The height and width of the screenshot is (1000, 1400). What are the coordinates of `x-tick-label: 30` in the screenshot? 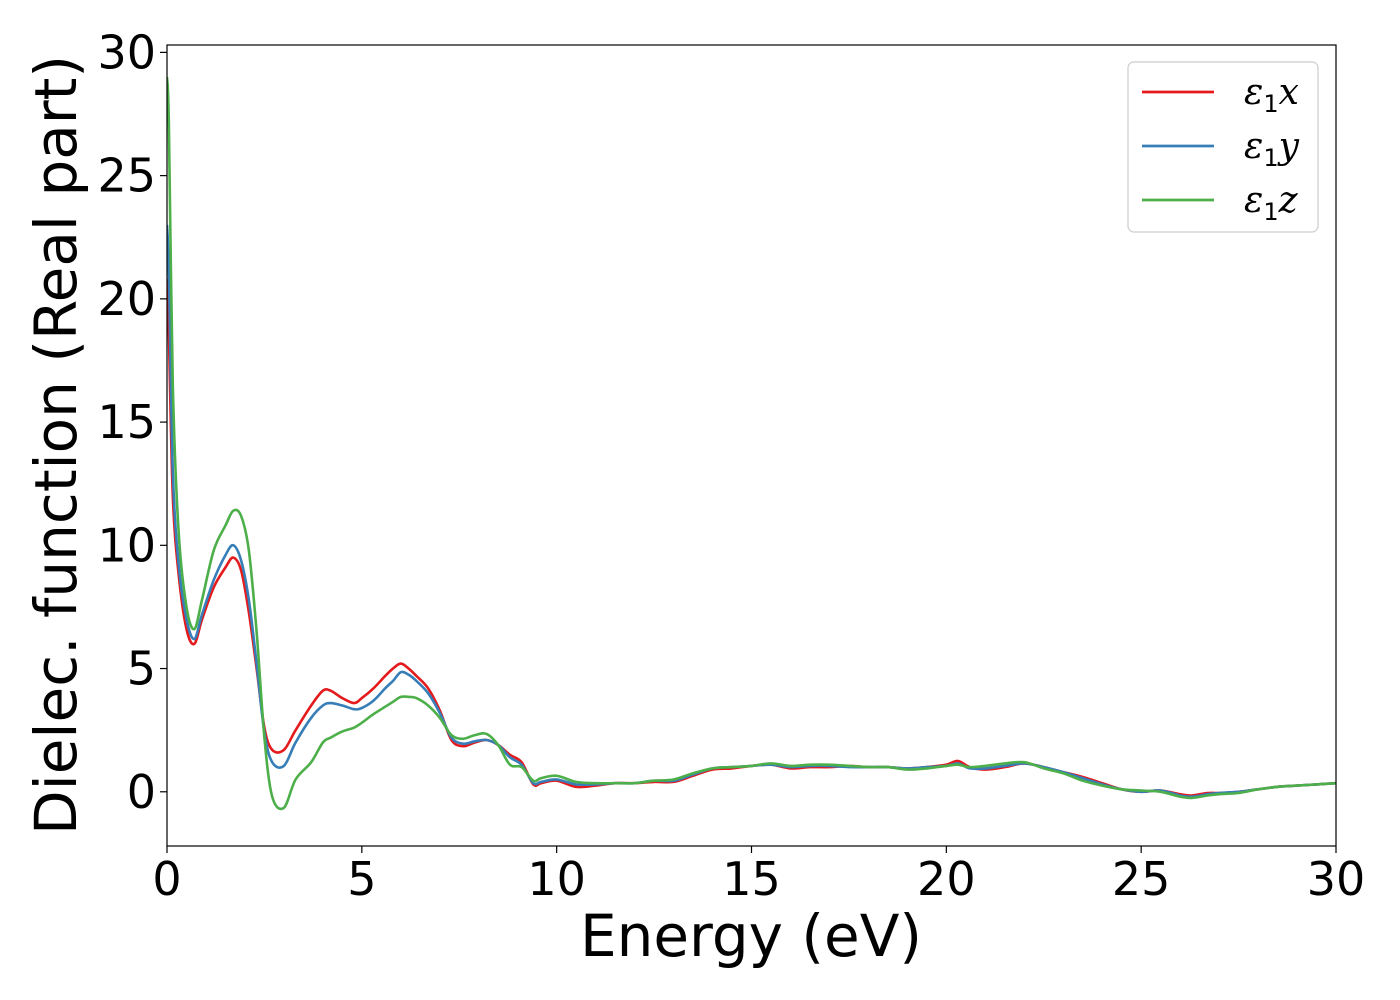 It's located at (1336, 879).